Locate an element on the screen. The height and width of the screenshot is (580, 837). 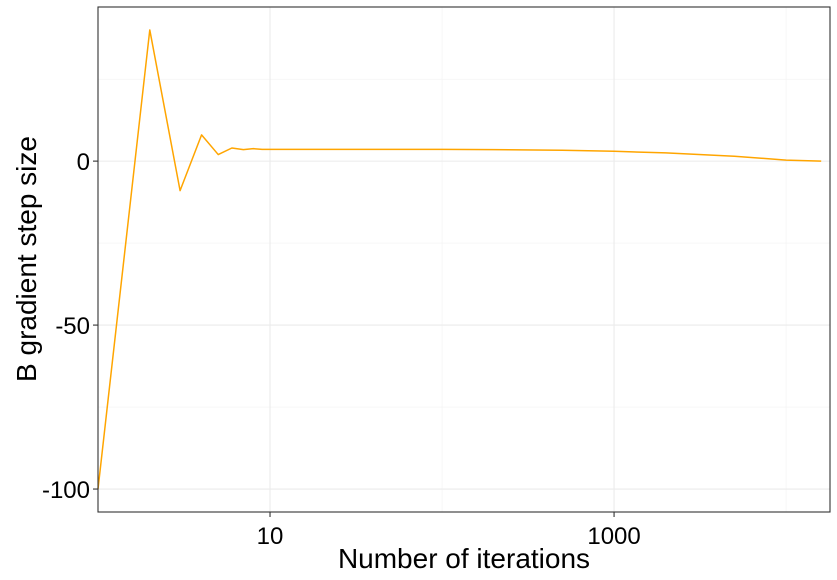
y-tick-label: -50 is located at coordinates (72, 326).